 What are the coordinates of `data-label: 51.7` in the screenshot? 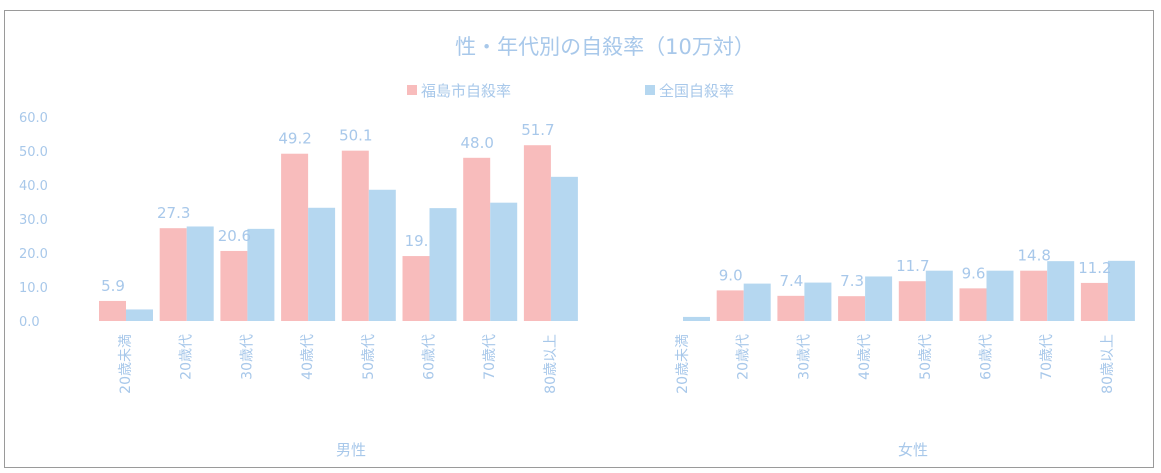 It's located at (537, 130).